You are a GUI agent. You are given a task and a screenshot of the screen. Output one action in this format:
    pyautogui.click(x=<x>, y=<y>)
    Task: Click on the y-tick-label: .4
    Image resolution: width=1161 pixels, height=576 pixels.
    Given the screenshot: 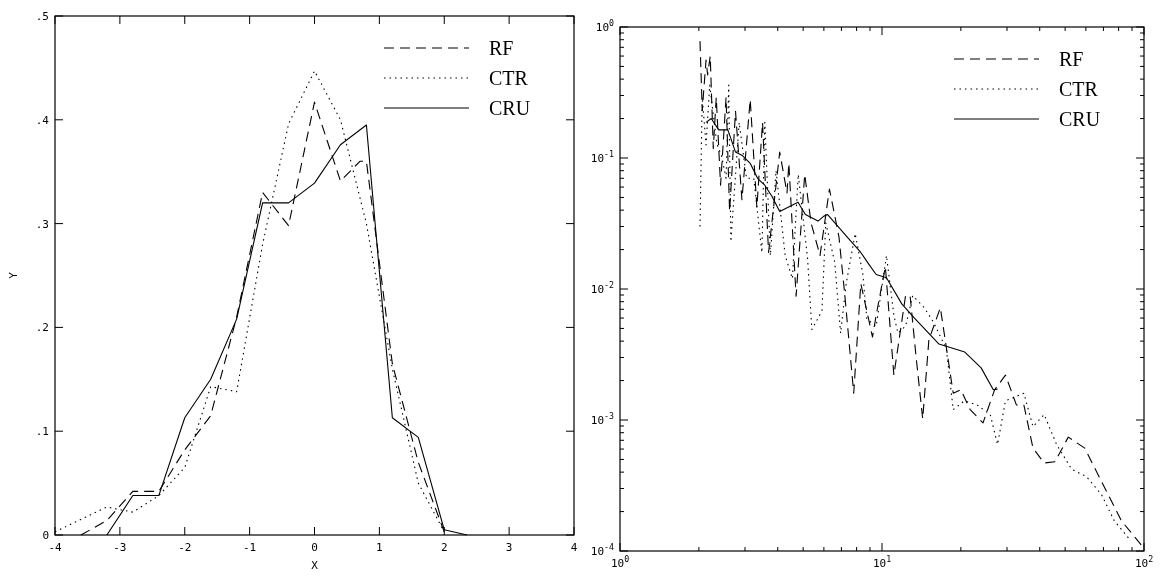 What is the action you would take?
    pyautogui.click(x=42, y=120)
    